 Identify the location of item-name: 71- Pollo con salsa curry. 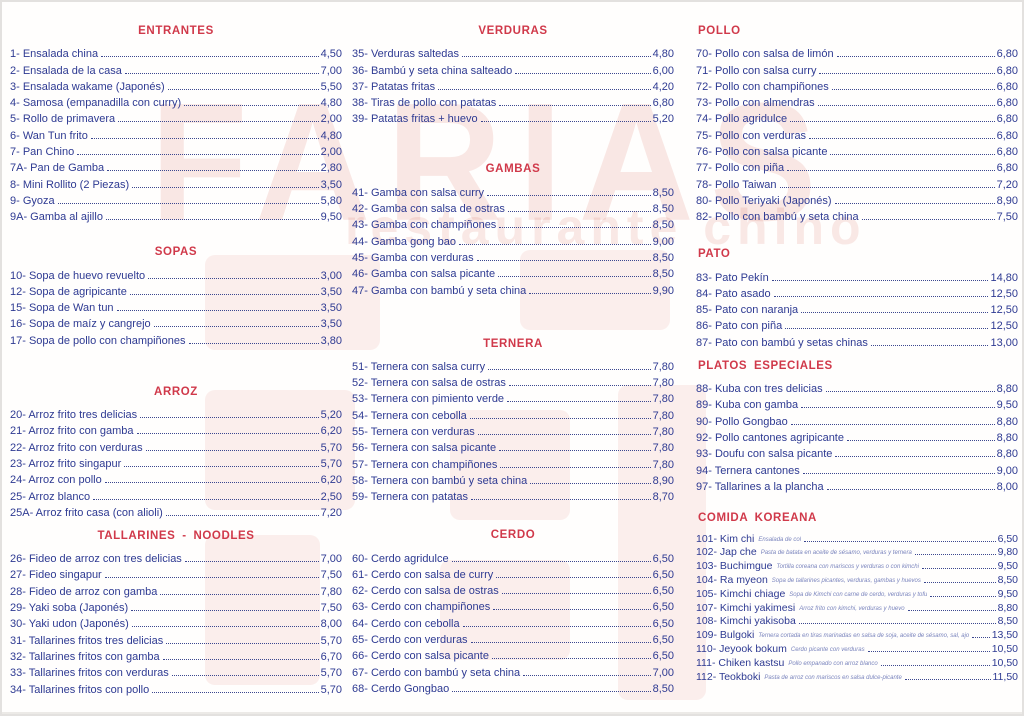
(756, 70).